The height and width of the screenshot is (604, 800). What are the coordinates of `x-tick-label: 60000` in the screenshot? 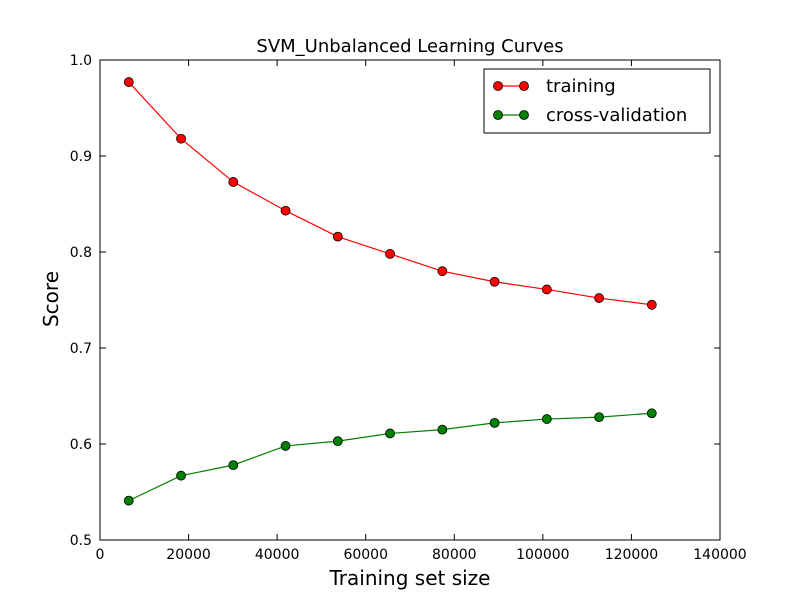 It's located at (365, 555).